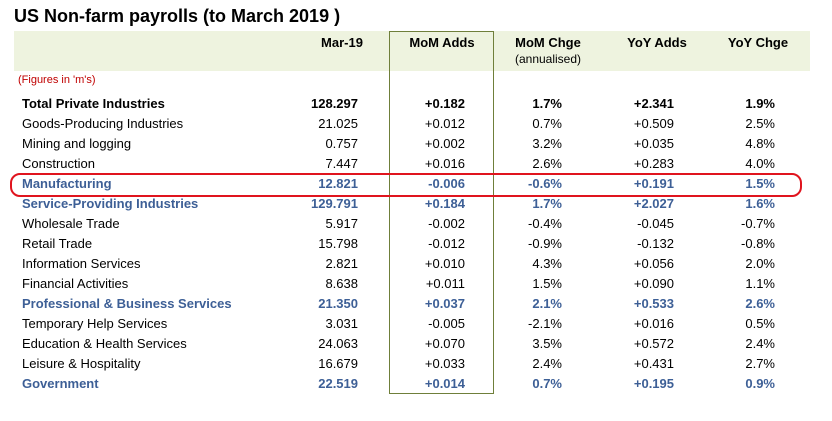 The image size is (832, 421). I want to click on row-name: Professional & Business Services, so click(127, 303).